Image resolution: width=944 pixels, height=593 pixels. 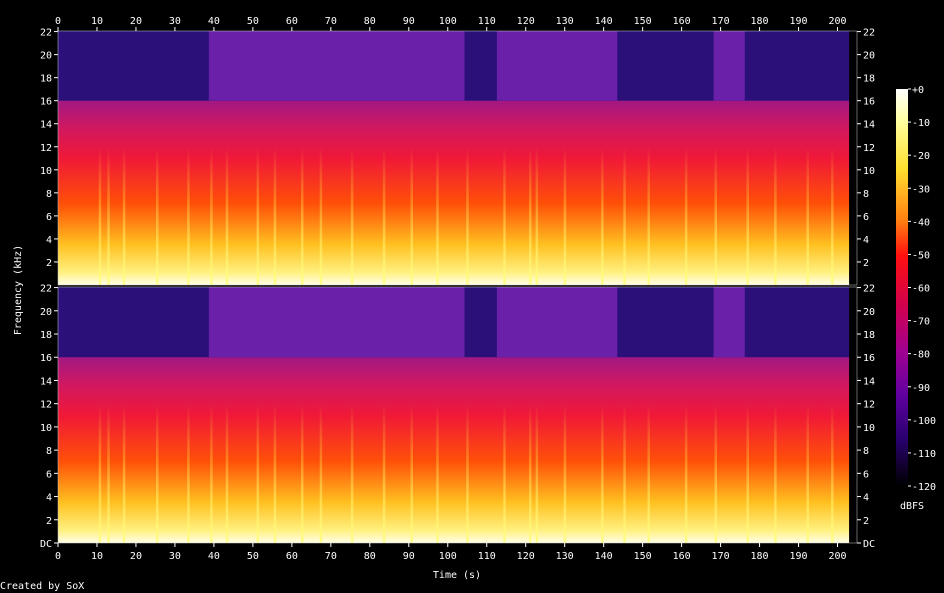 What do you see at coordinates (799, 21) in the screenshot?
I see `x-tick-label: 190` at bounding box center [799, 21].